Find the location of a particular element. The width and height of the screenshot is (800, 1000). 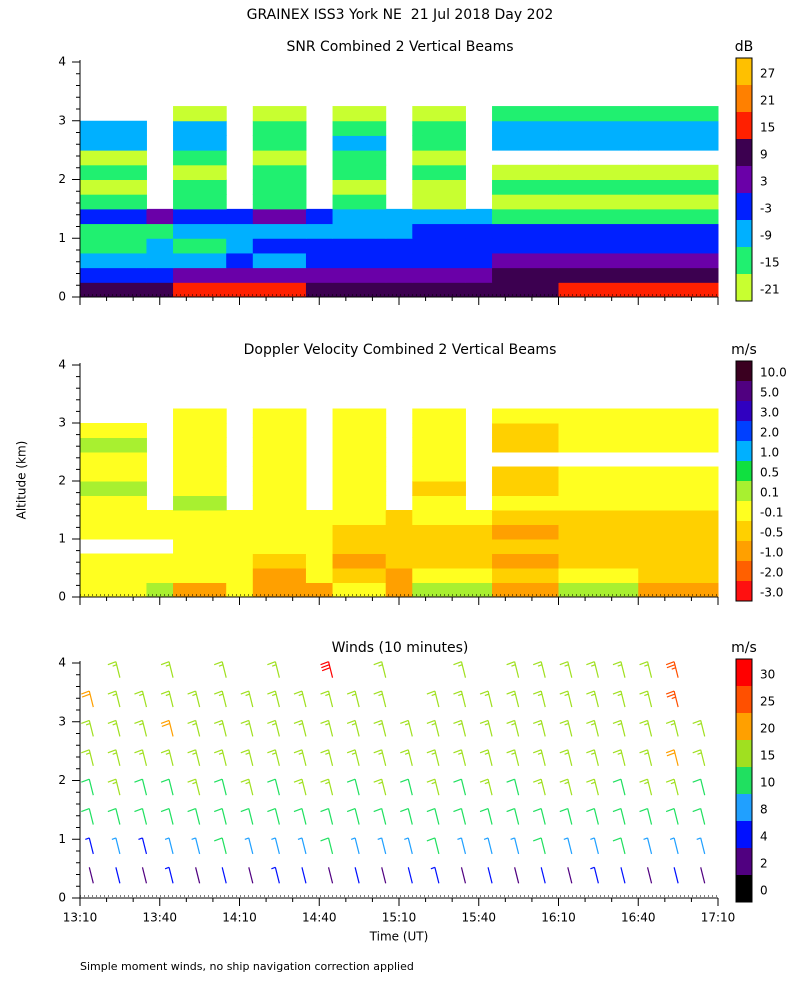

colorbar-label: 4 is located at coordinates (764, 837).